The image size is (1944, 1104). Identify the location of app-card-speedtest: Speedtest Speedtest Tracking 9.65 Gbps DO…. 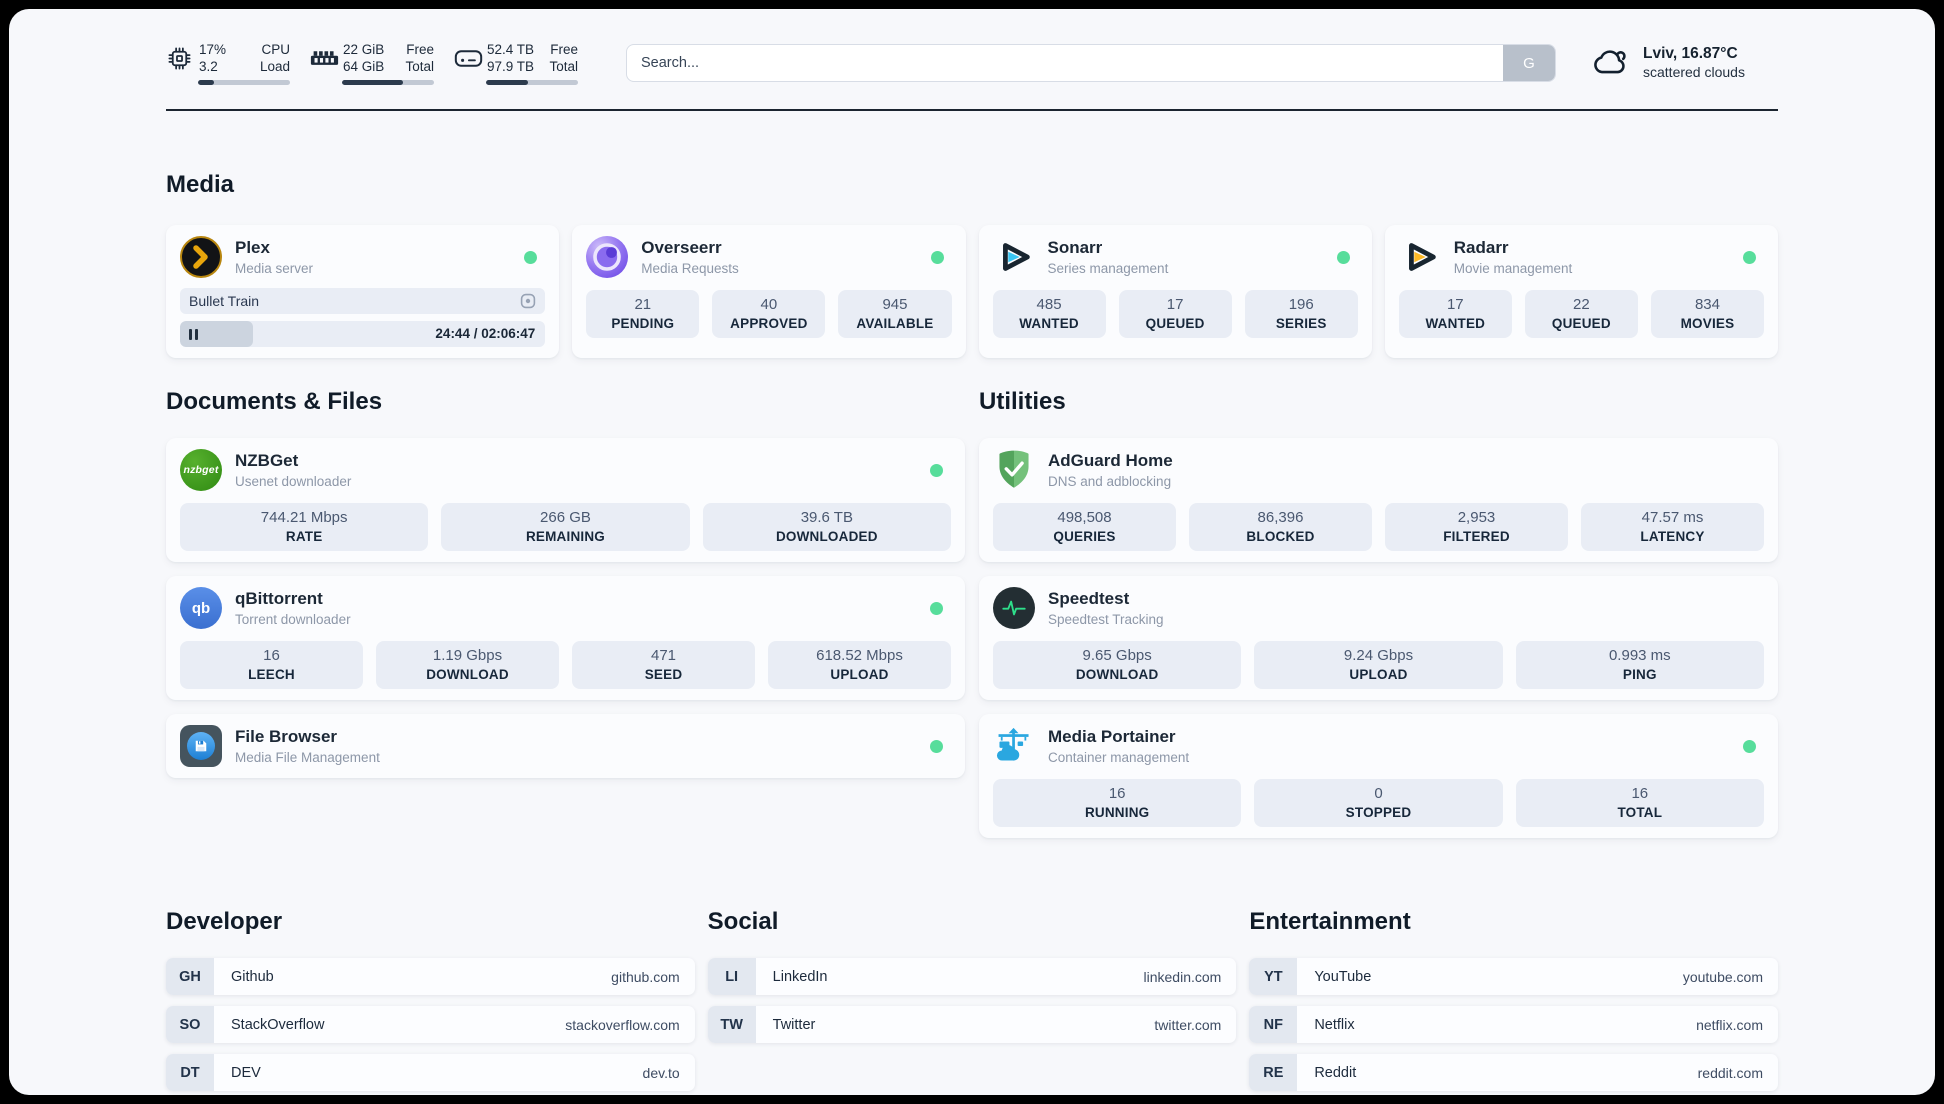
(1378, 638).